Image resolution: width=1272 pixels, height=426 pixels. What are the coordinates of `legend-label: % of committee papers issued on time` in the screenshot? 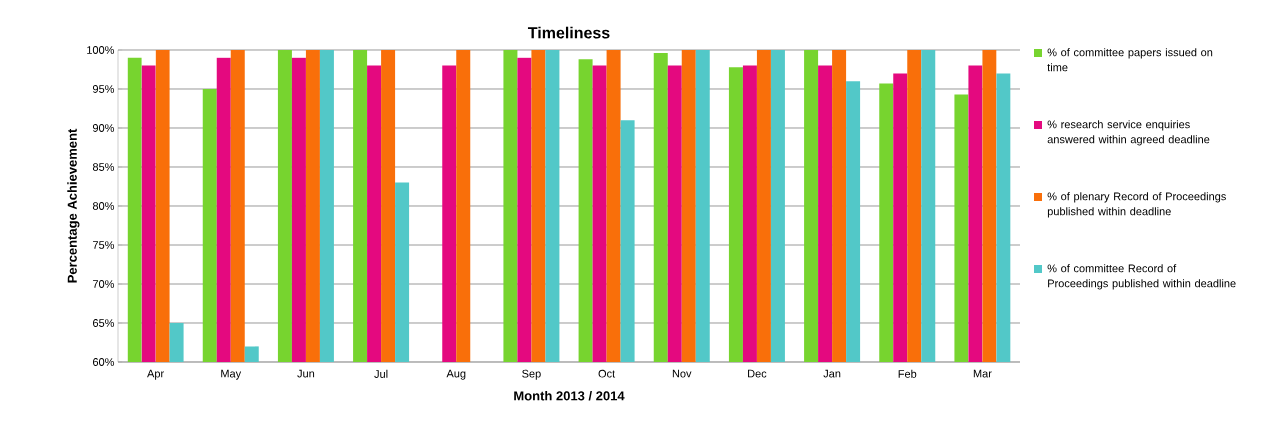 It's located at (1130, 60).